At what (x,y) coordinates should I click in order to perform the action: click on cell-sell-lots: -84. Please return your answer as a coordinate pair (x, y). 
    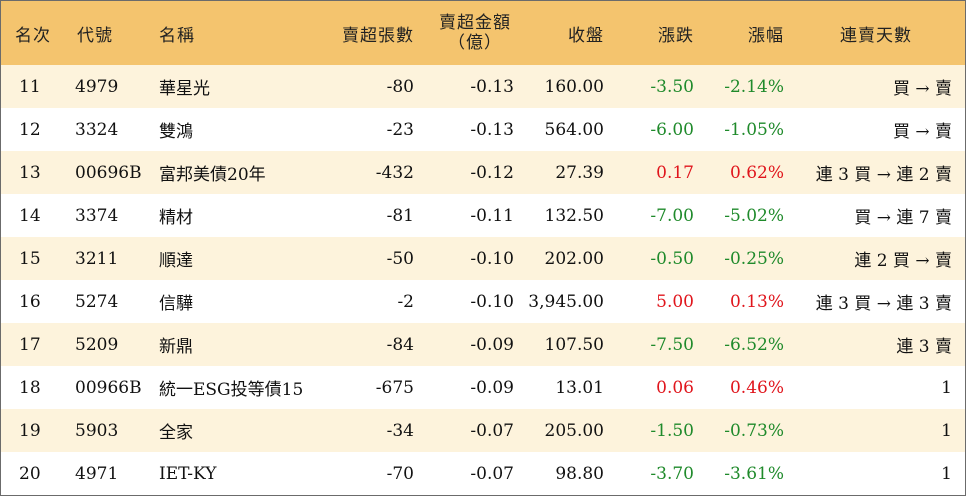
    Looking at the image, I should click on (400, 344).